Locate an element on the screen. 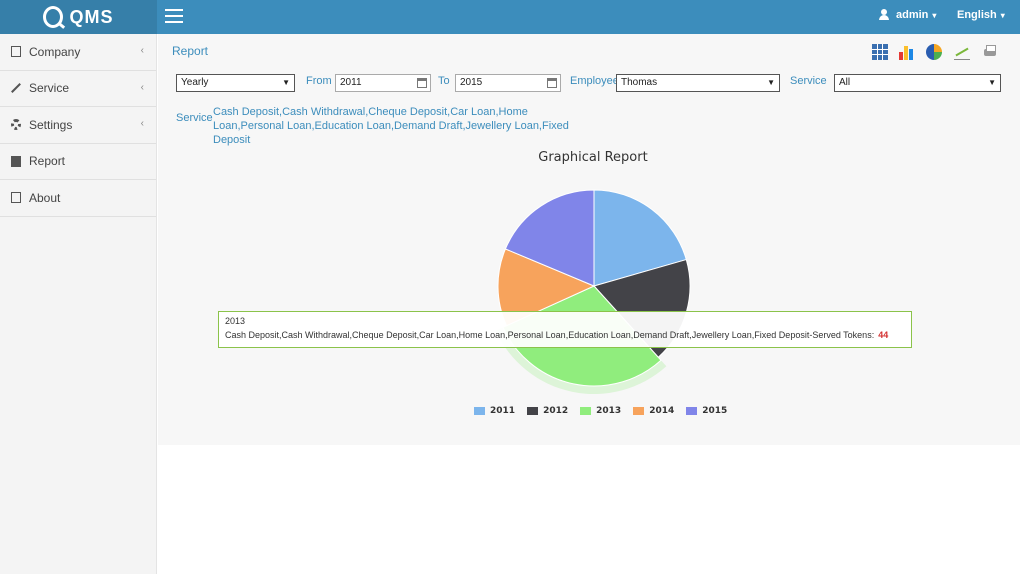  period-select: Yearly ▼ is located at coordinates (235, 83).